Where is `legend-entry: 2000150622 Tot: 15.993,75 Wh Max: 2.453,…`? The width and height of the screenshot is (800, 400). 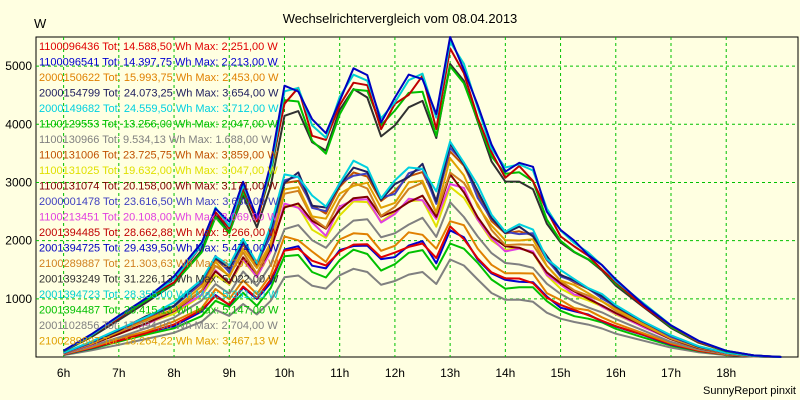 legend-entry: 2000150622 Tot: 15.993,75 Wh Max: 2.453,… is located at coordinates (159, 78).